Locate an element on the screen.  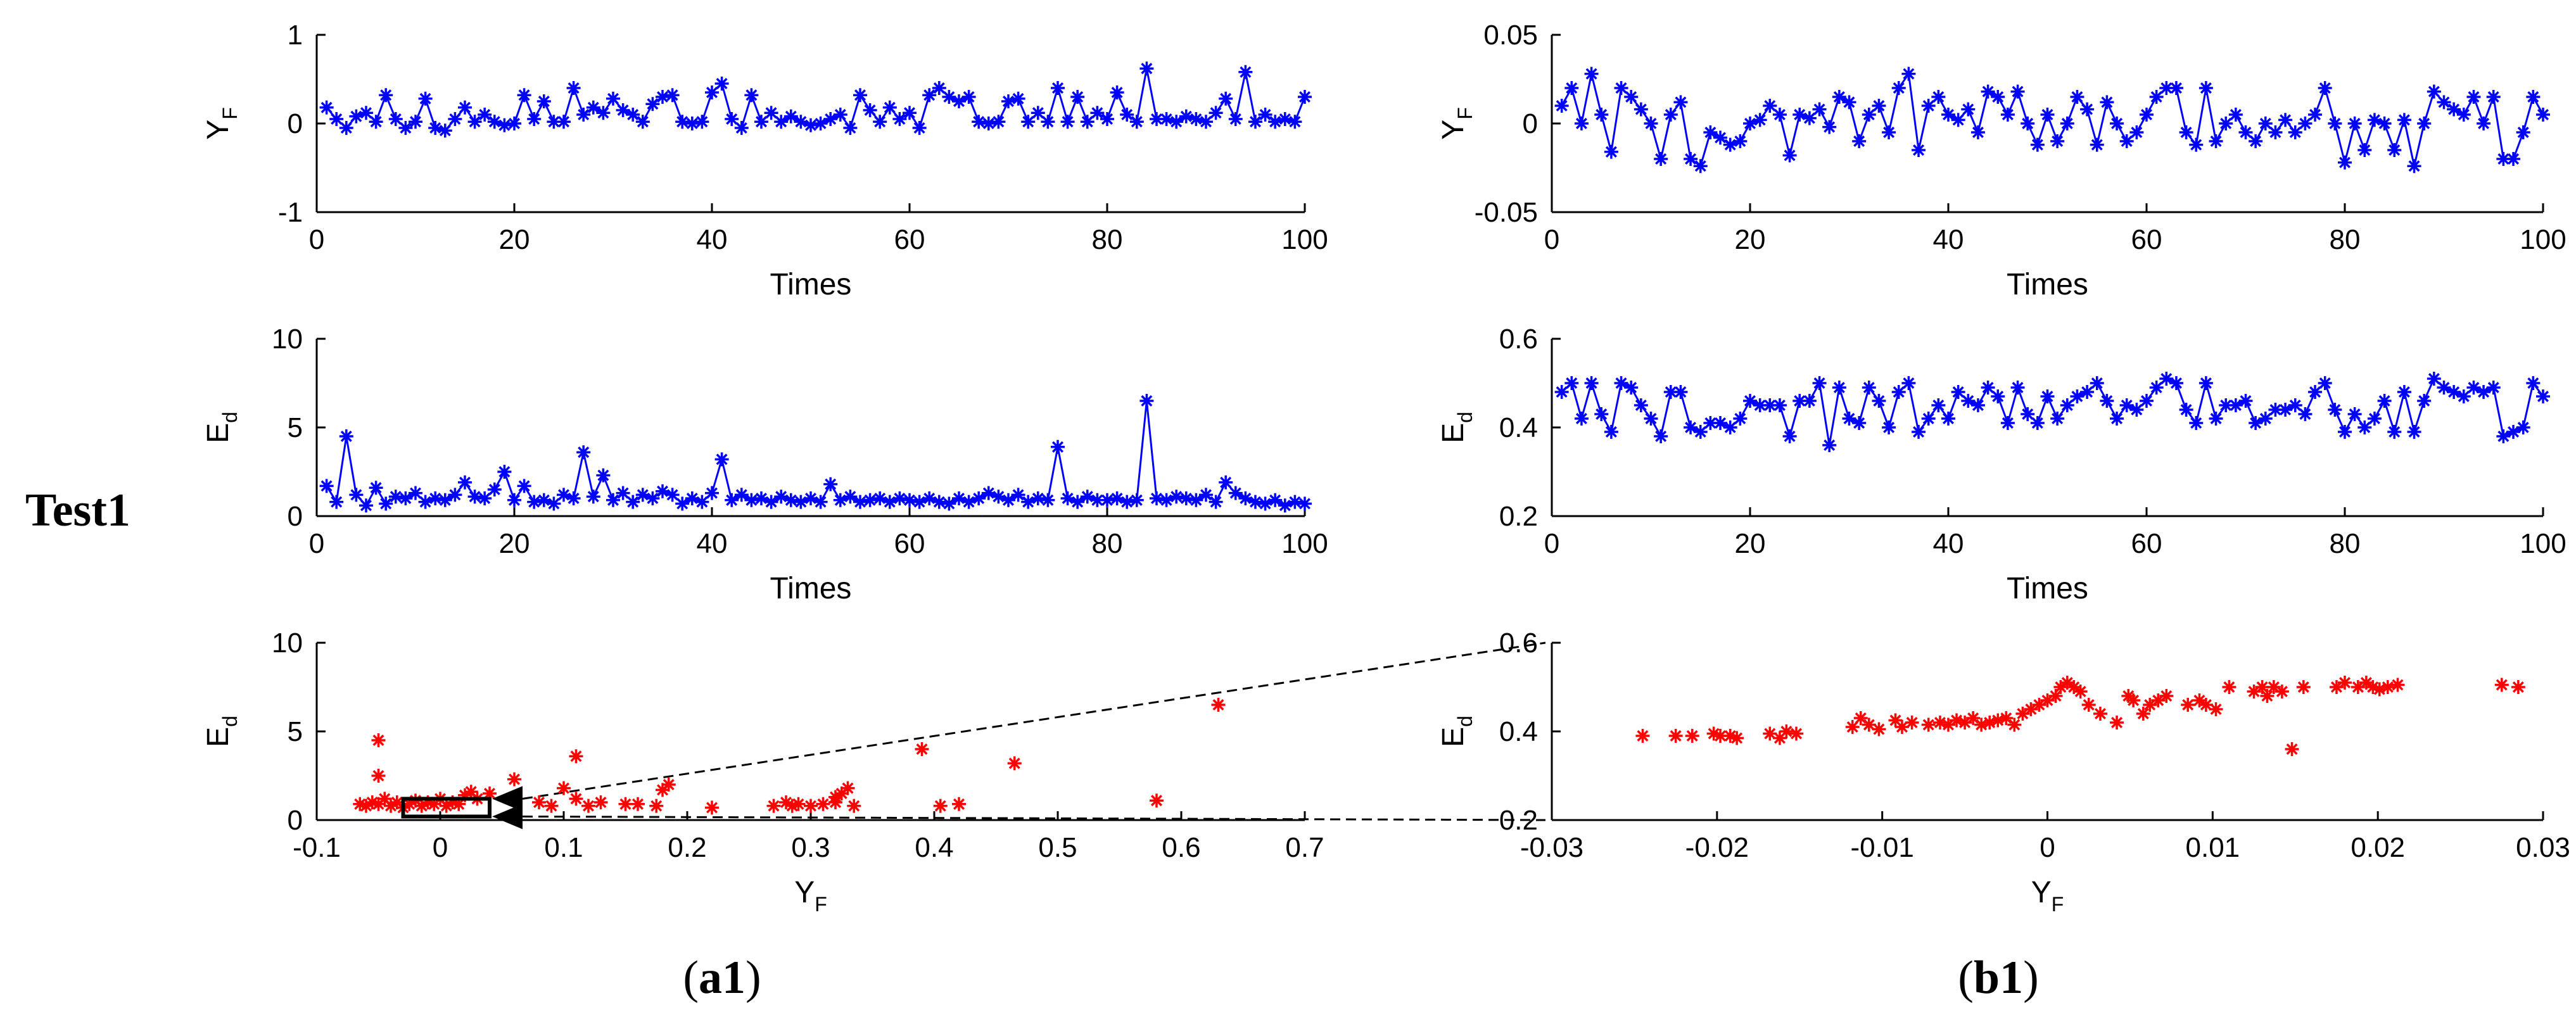
zoom-arrow-top is located at coordinates (507, 799).